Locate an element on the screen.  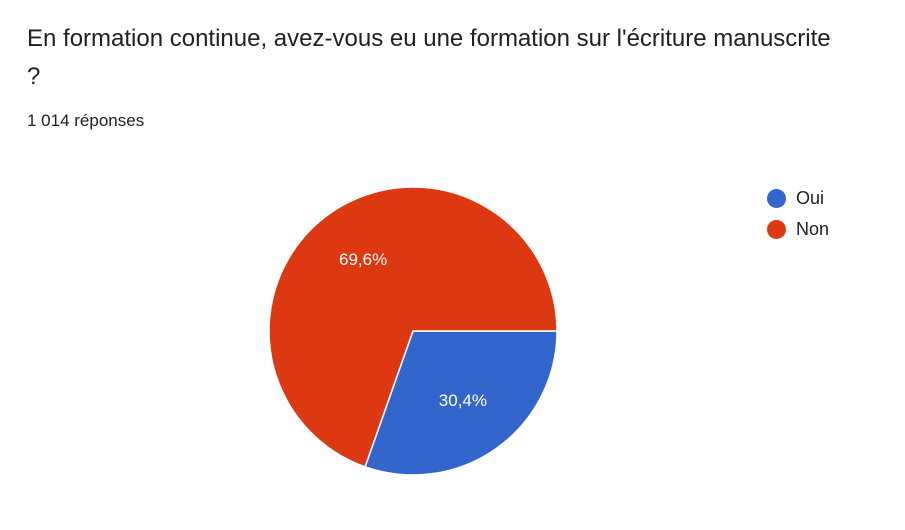
legend-item-non: Non is located at coordinates (798, 229).